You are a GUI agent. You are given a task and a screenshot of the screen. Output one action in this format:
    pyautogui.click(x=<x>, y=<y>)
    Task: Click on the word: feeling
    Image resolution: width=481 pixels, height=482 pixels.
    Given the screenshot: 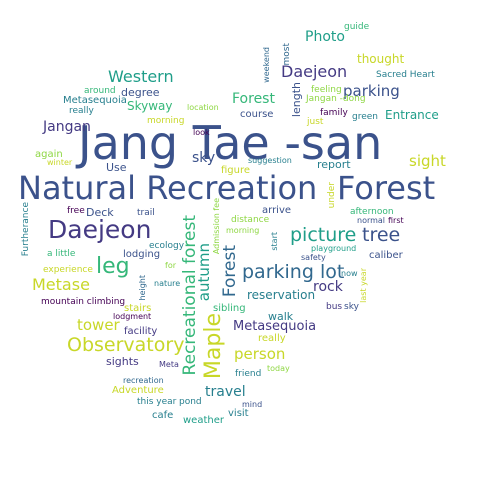 What is the action you would take?
    pyautogui.click(x=326, y=90)
    